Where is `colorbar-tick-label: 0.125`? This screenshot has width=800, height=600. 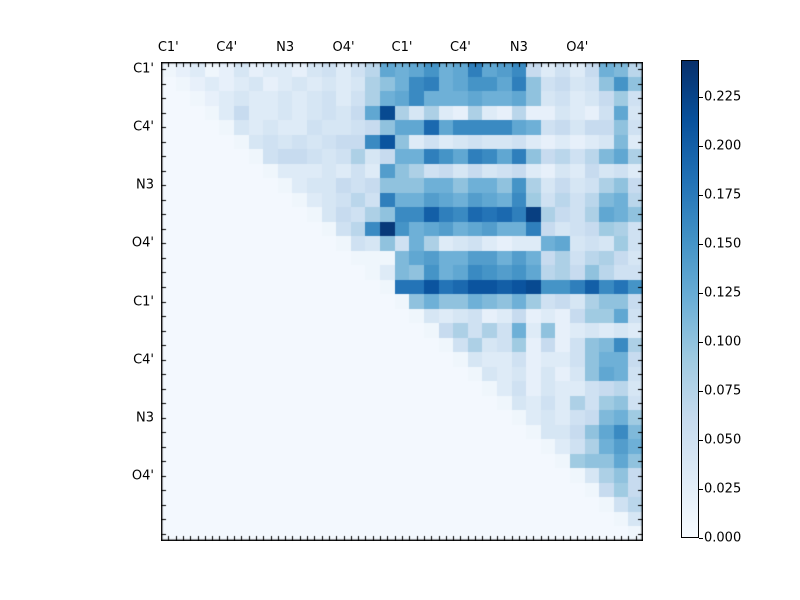 colorbar-tick-label: 0.125 is located at coordinates (723, 293).